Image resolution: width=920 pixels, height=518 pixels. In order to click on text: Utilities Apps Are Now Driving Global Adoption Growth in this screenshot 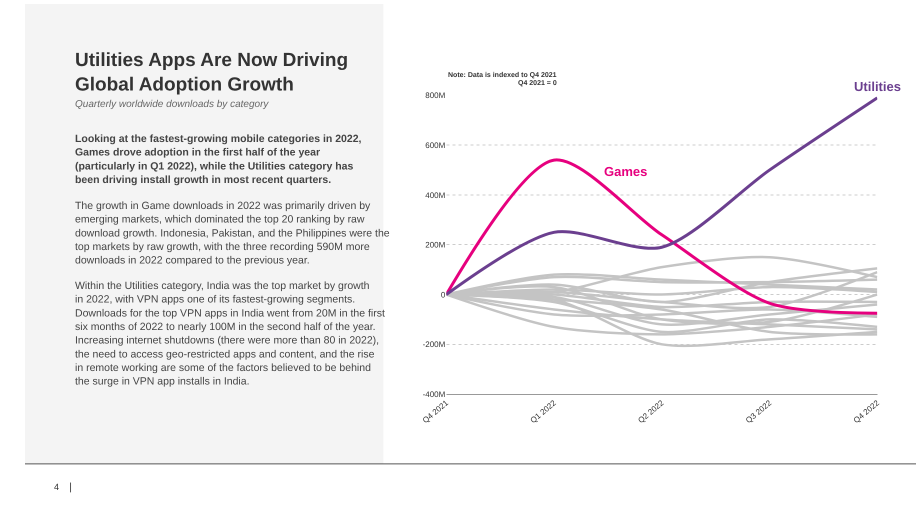, I will do `click(211, 73)`.